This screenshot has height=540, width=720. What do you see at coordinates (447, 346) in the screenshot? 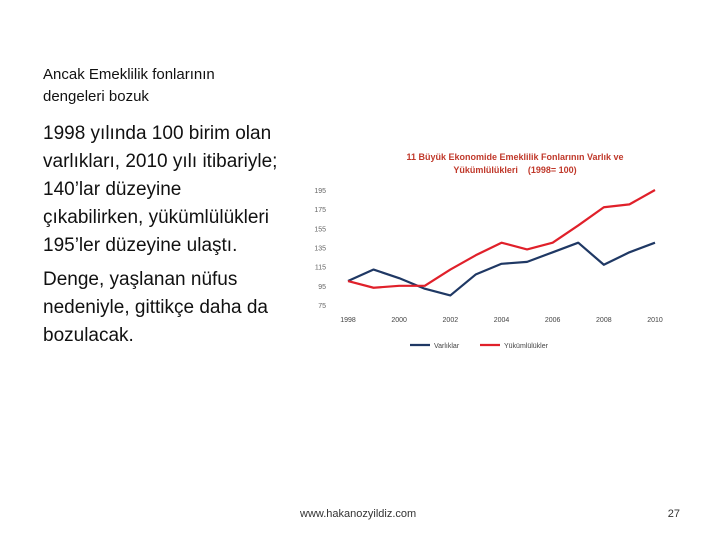
I see `legend-label-1: Varlıklar` at bounding box center [447, 346].